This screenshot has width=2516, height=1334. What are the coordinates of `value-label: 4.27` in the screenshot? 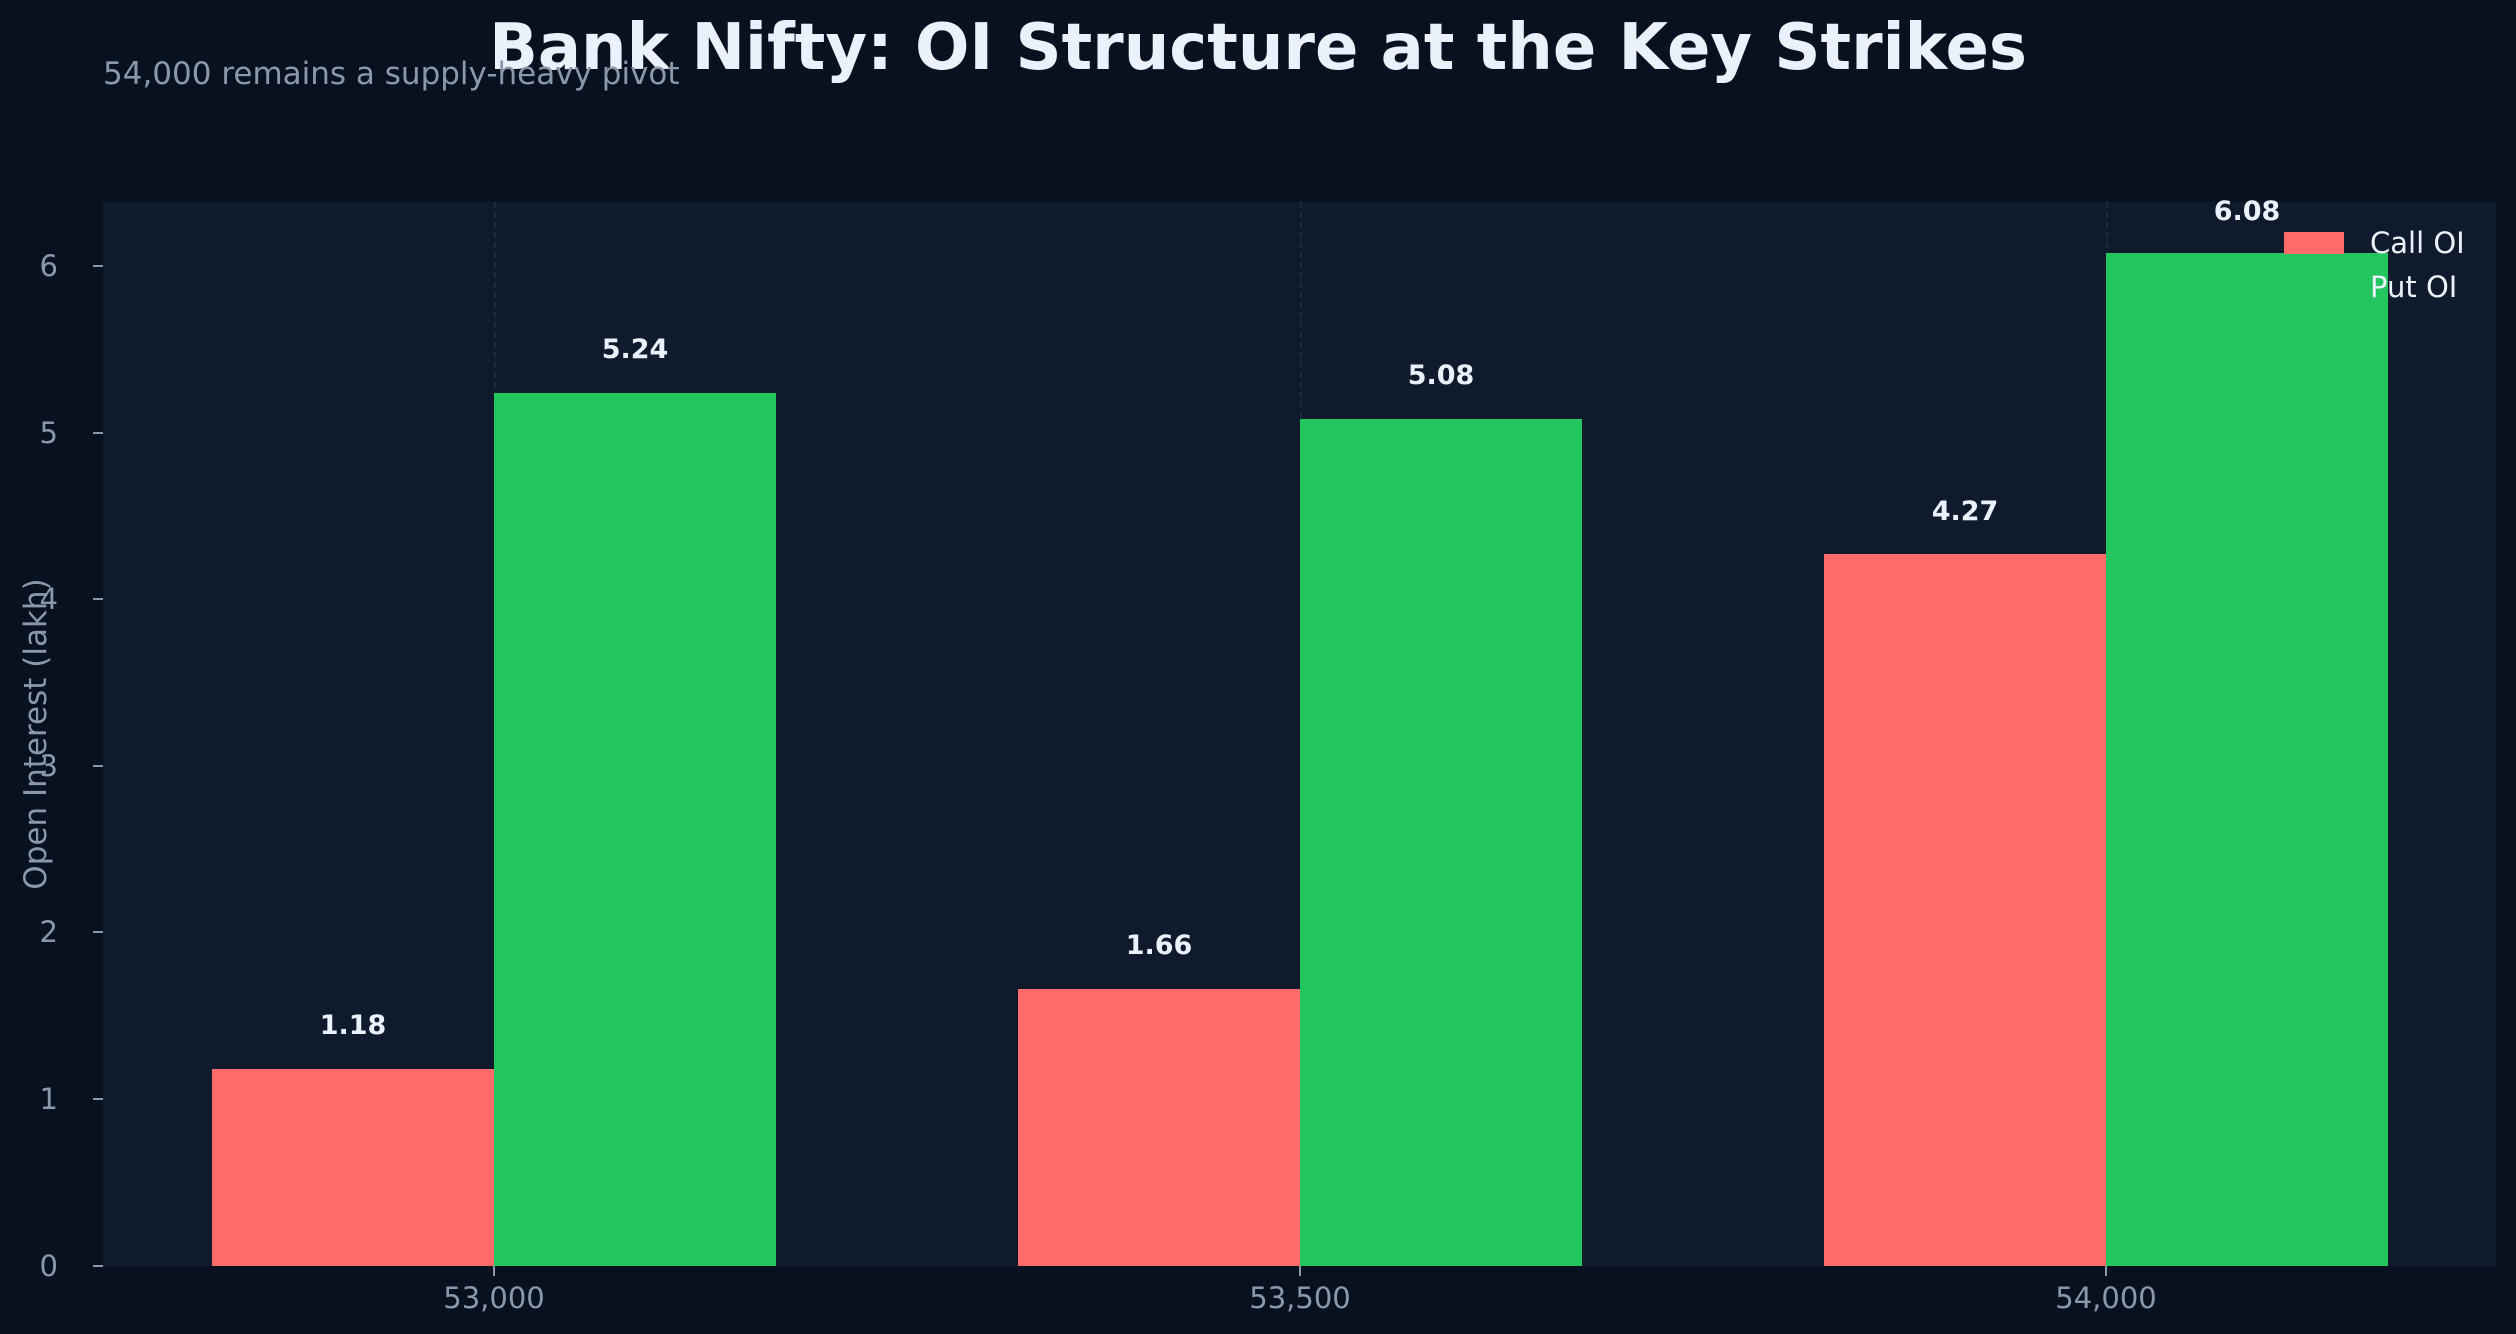 It's located at (1965, 511).